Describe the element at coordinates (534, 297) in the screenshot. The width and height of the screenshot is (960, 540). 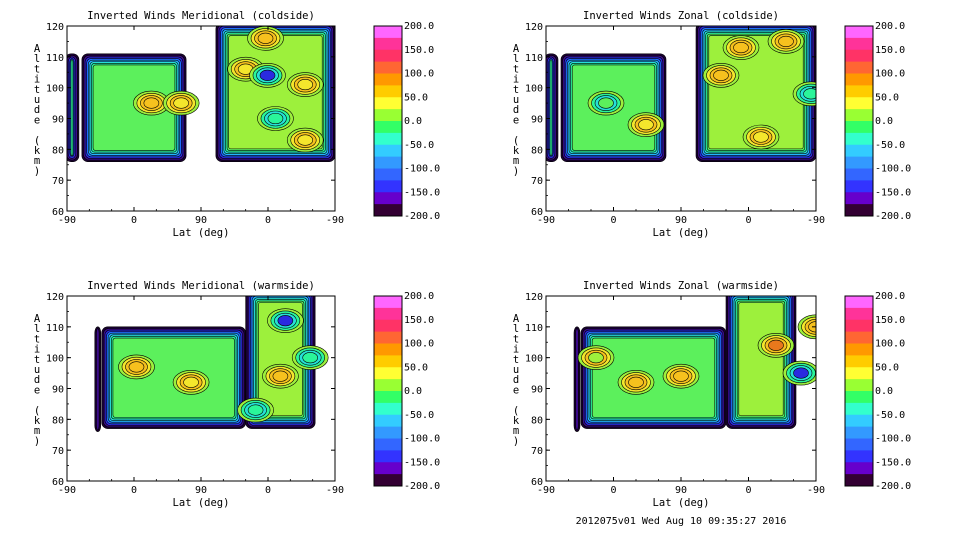
I see `y-tick-label: 120` at that location.